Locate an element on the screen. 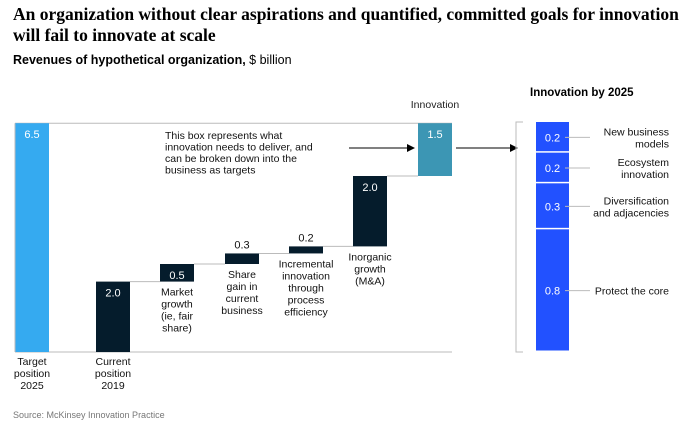 The height and width of the screenshot is (427, 698). data-label-3: 0.3 is located at coordinates (241, 245).